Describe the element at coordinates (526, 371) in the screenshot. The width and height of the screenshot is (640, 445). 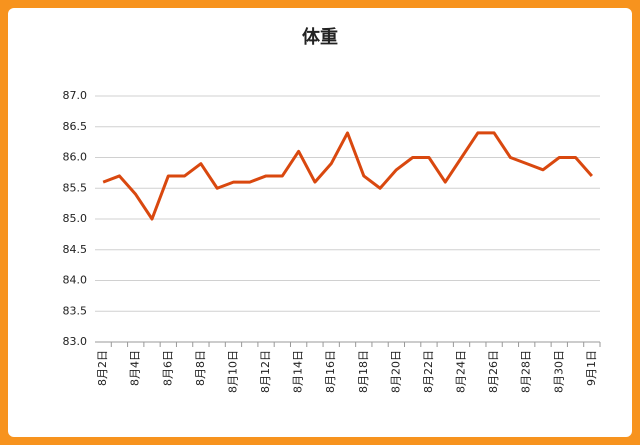
I see `x-tick-label: 8月28日` at that location.